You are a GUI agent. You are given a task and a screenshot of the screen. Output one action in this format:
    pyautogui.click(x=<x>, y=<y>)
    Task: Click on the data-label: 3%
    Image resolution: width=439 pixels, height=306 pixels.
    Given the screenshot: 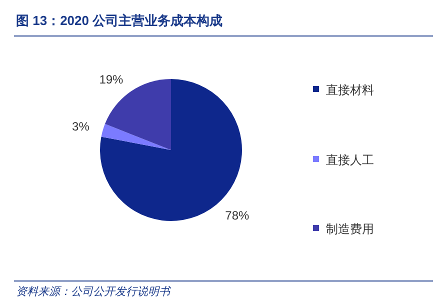 What is the action you would take?
    pyautogui.click(x=81, y=126)
    